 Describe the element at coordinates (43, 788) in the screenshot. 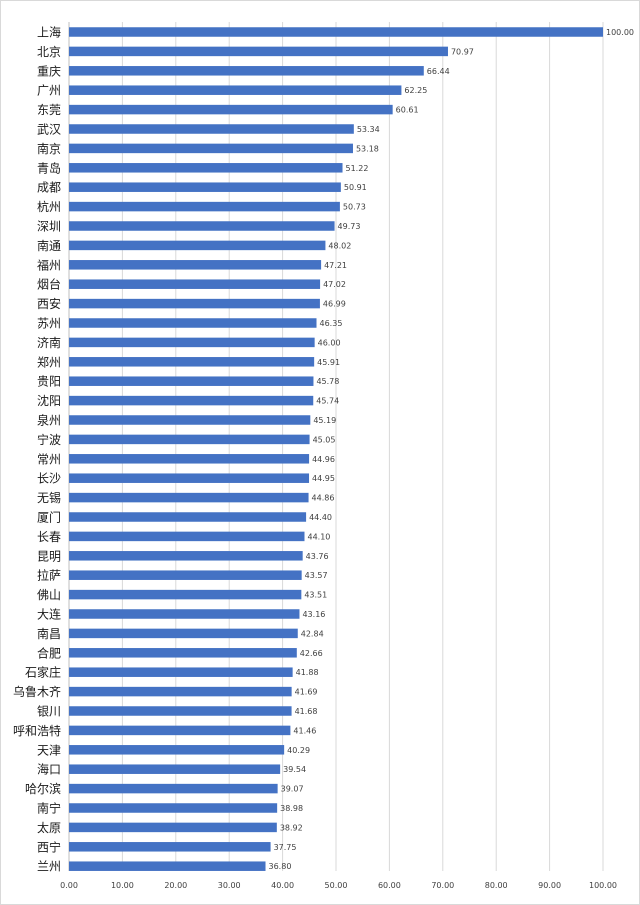

I see `category-label: 哈尔滨` at that location.